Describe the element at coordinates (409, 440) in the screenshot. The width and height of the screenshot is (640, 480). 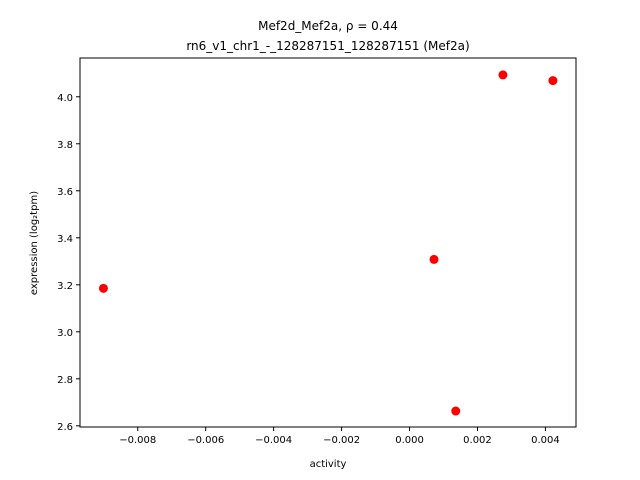
I see `x-tick-label: 0.000` at that location.